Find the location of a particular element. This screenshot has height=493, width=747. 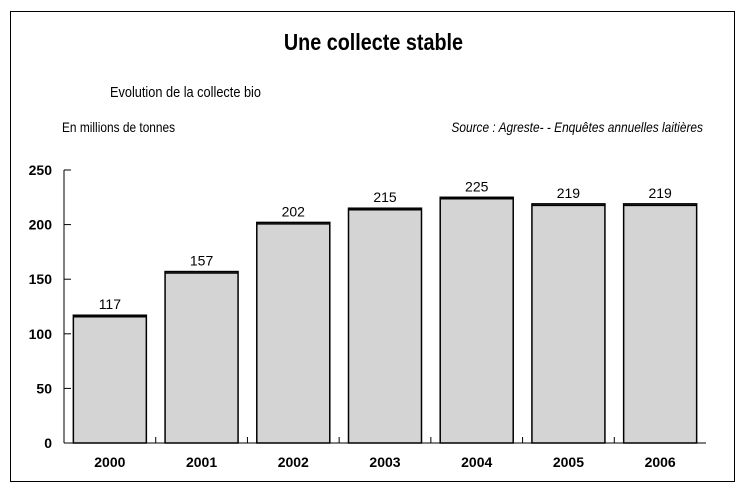

bar-2000 is located at coordinates (110, 379).